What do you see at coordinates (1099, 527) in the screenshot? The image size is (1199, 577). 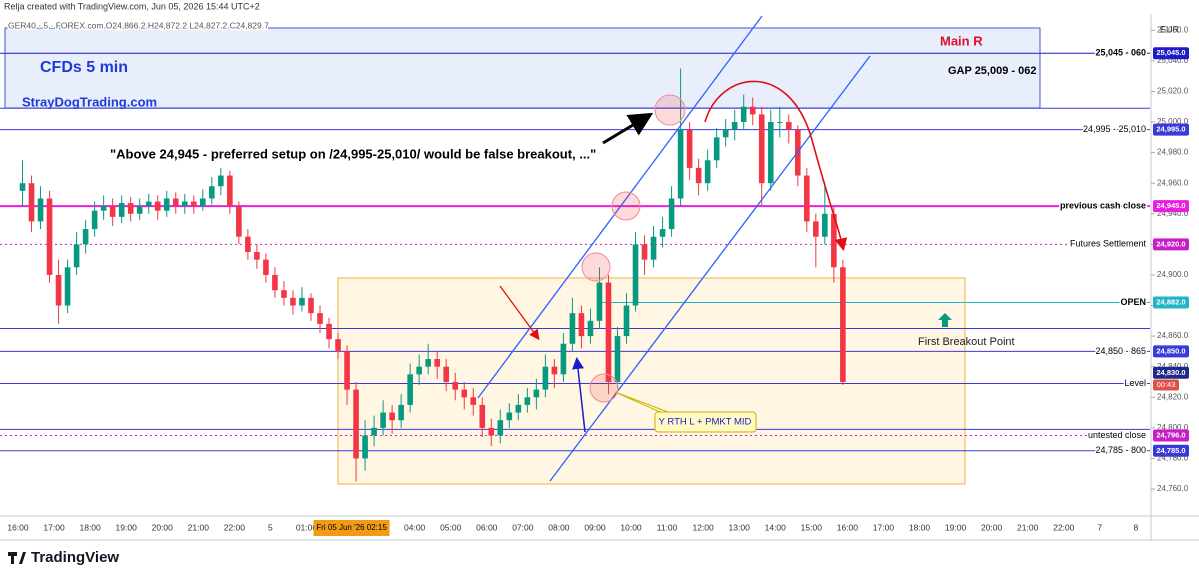 I see `x-tick-label: 7` at bounding box center [1099, 527].